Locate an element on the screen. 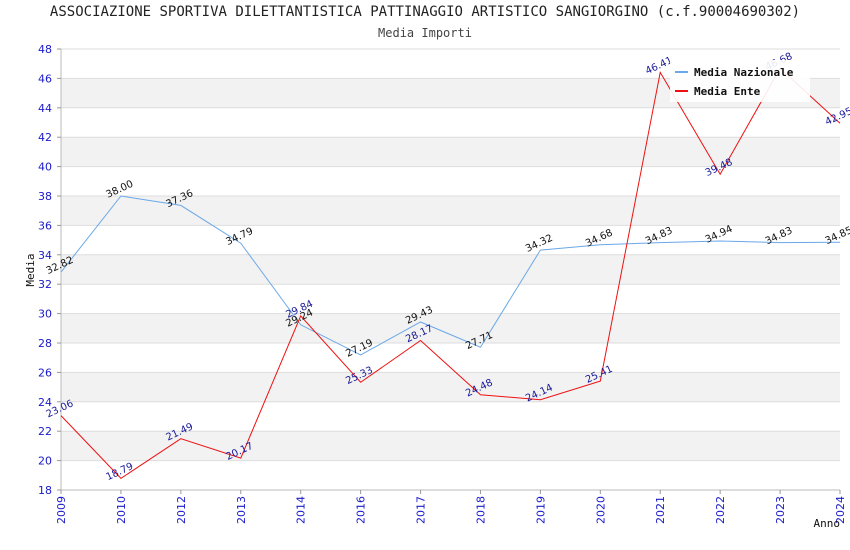 Image resolution: width=850 pixels, height=550 pixels. x-tick-label: 2022 is located at coordinates (720, 510).